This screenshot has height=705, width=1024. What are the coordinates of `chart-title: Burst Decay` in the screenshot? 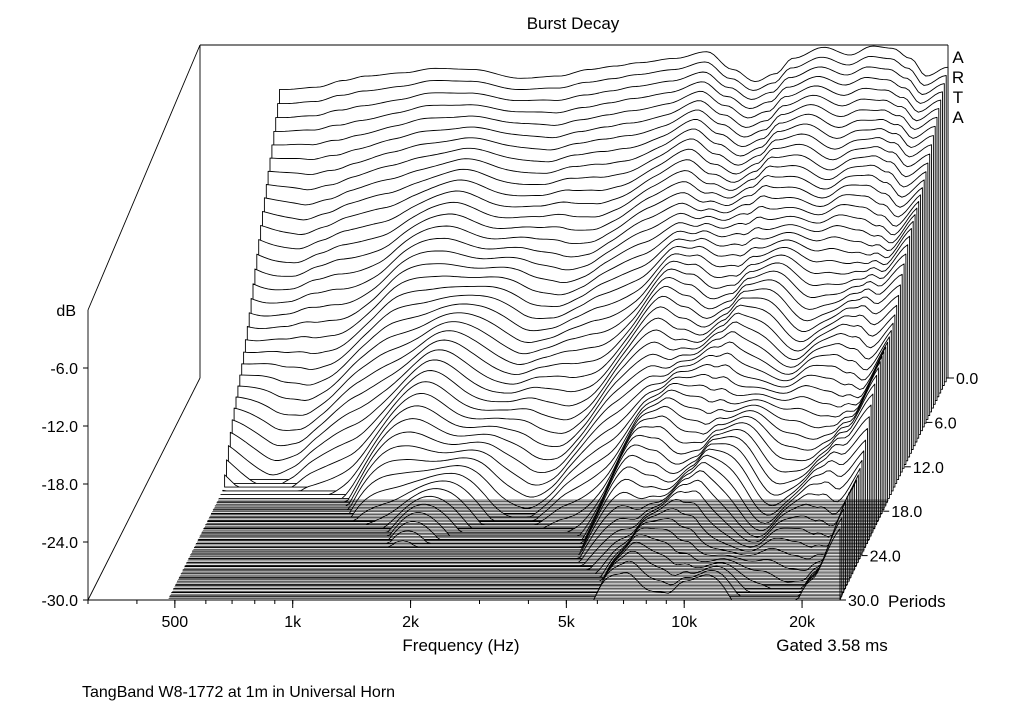 It's located at (573, 23).